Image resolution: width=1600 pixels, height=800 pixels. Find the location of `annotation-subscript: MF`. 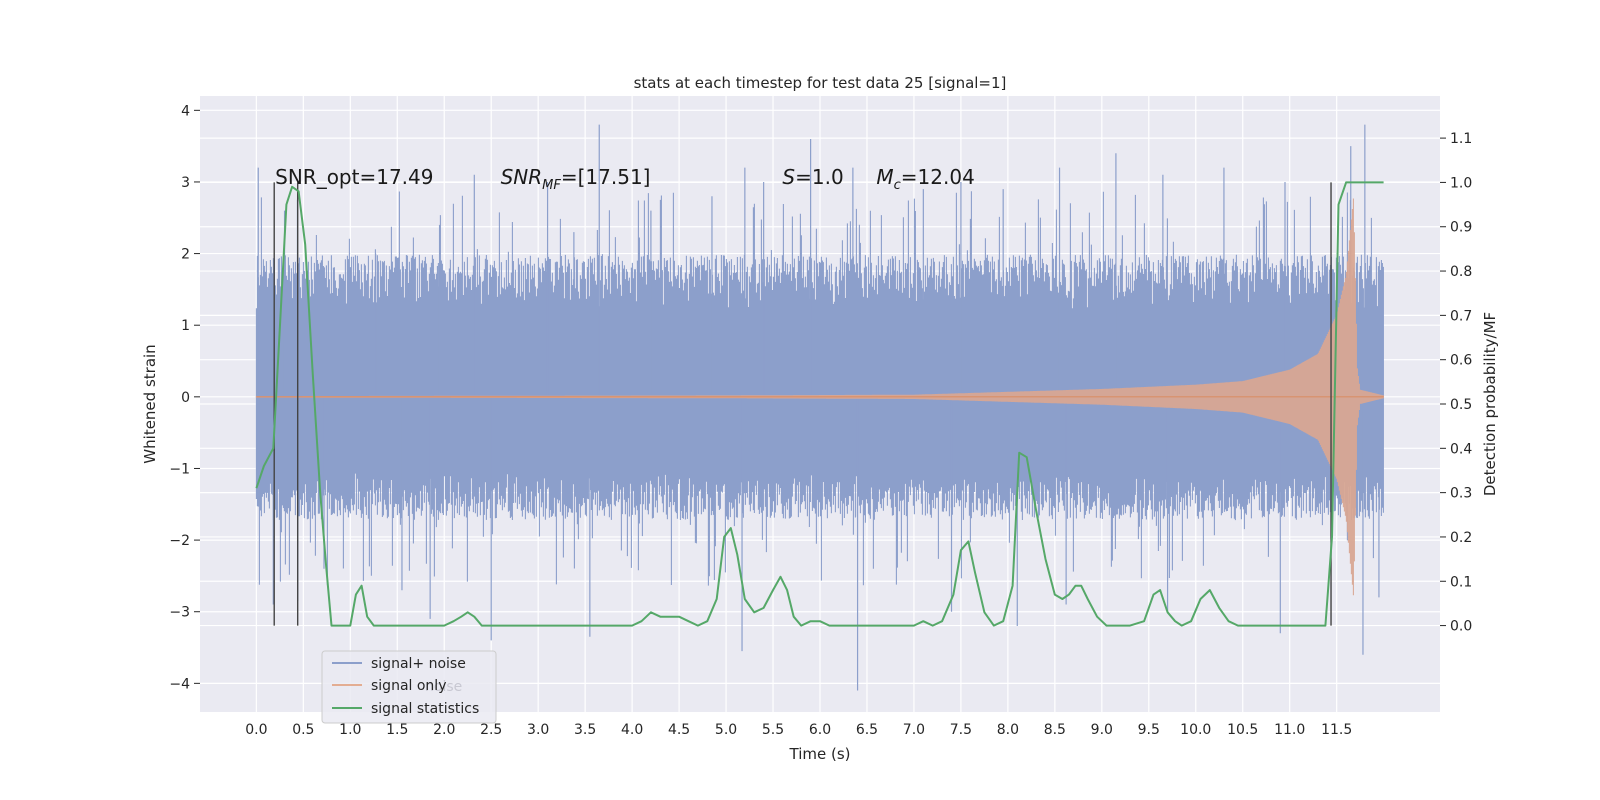

annotation-subscript: MF is located at coordinates (551, 185).